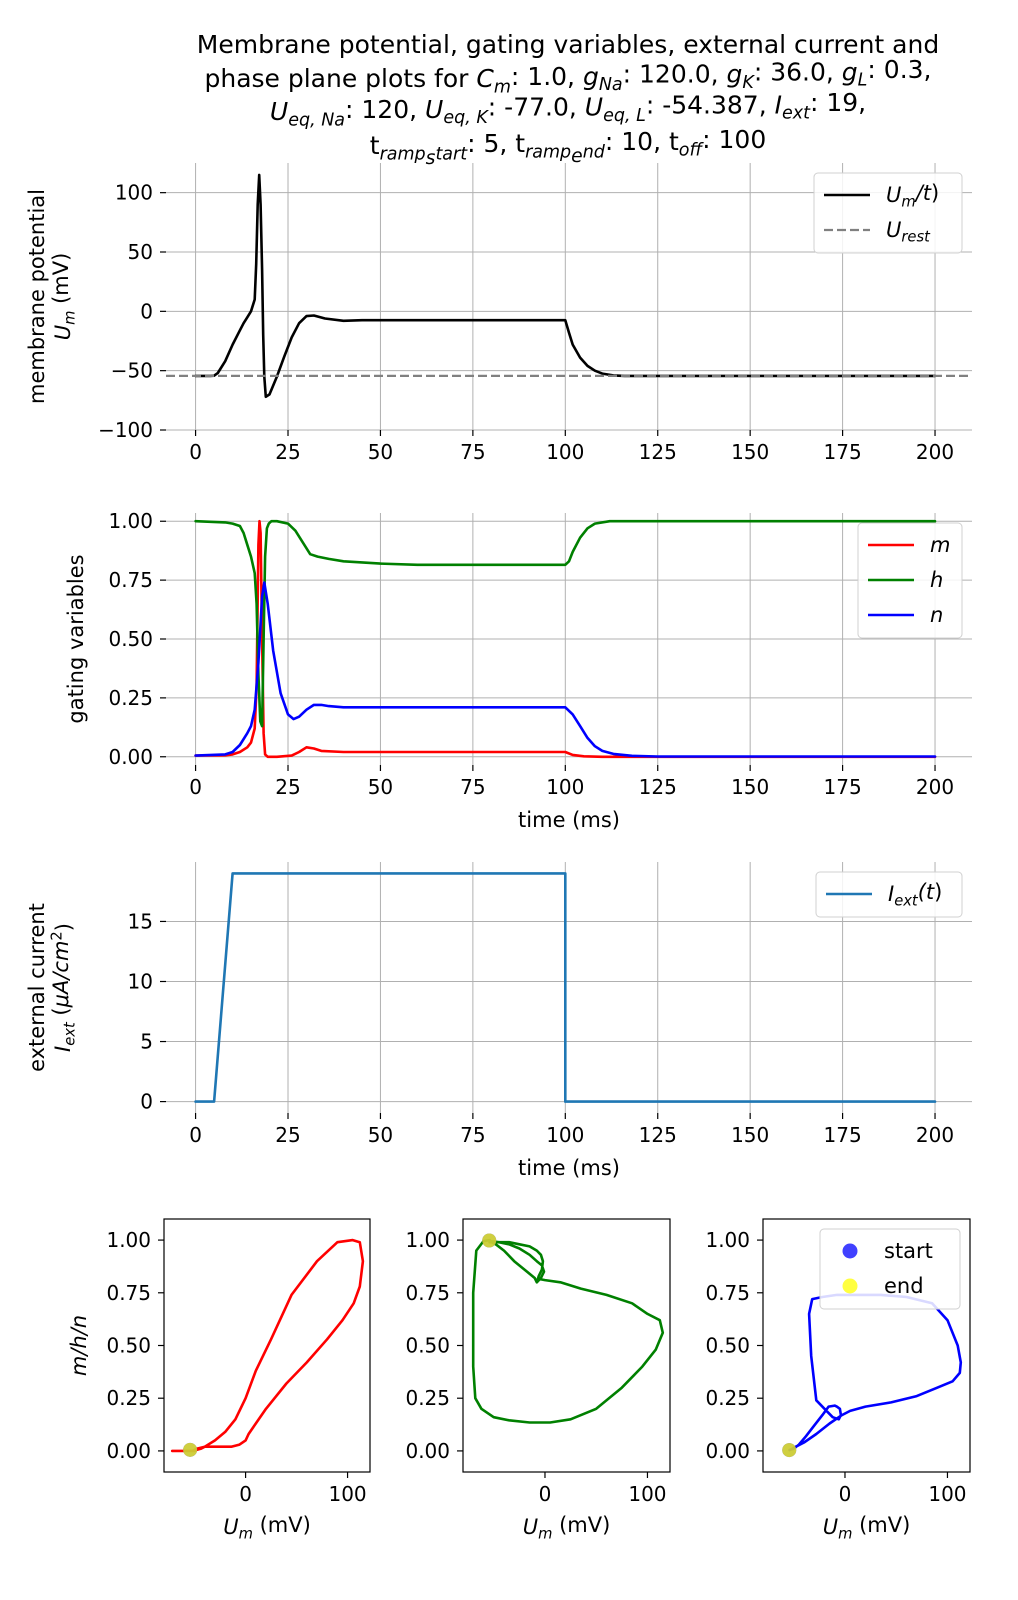 This screenshot has height=1600, width=1018. What do you see at coordinates (748, 83) in the screenshot?
I see `label-subscript: K` at bounding box center [748, 83].